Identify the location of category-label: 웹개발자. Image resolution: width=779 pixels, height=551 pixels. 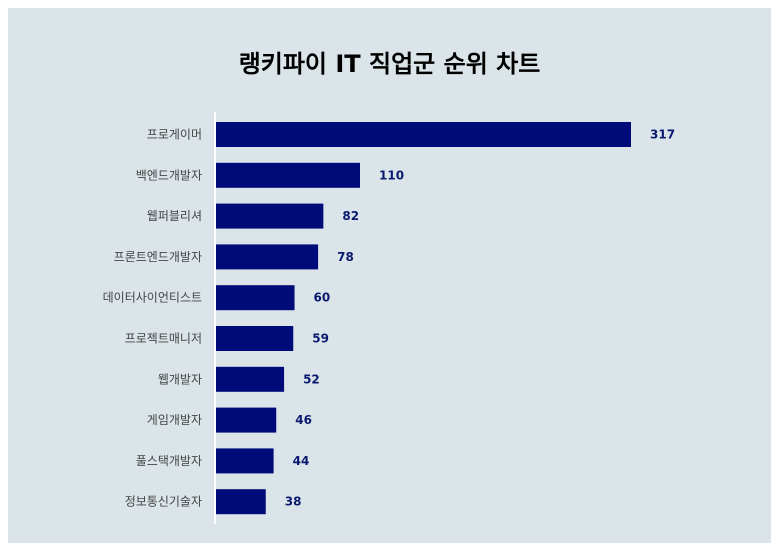
(180, 379).